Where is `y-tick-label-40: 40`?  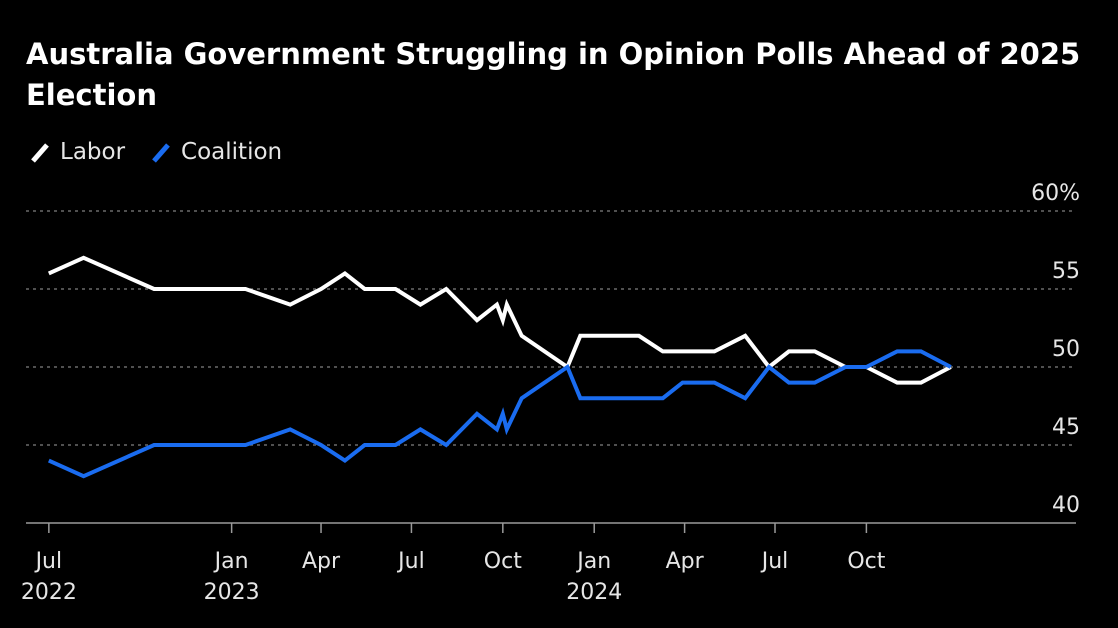
y-tick-label-40: 40 is located at coordinates (1066, 505).